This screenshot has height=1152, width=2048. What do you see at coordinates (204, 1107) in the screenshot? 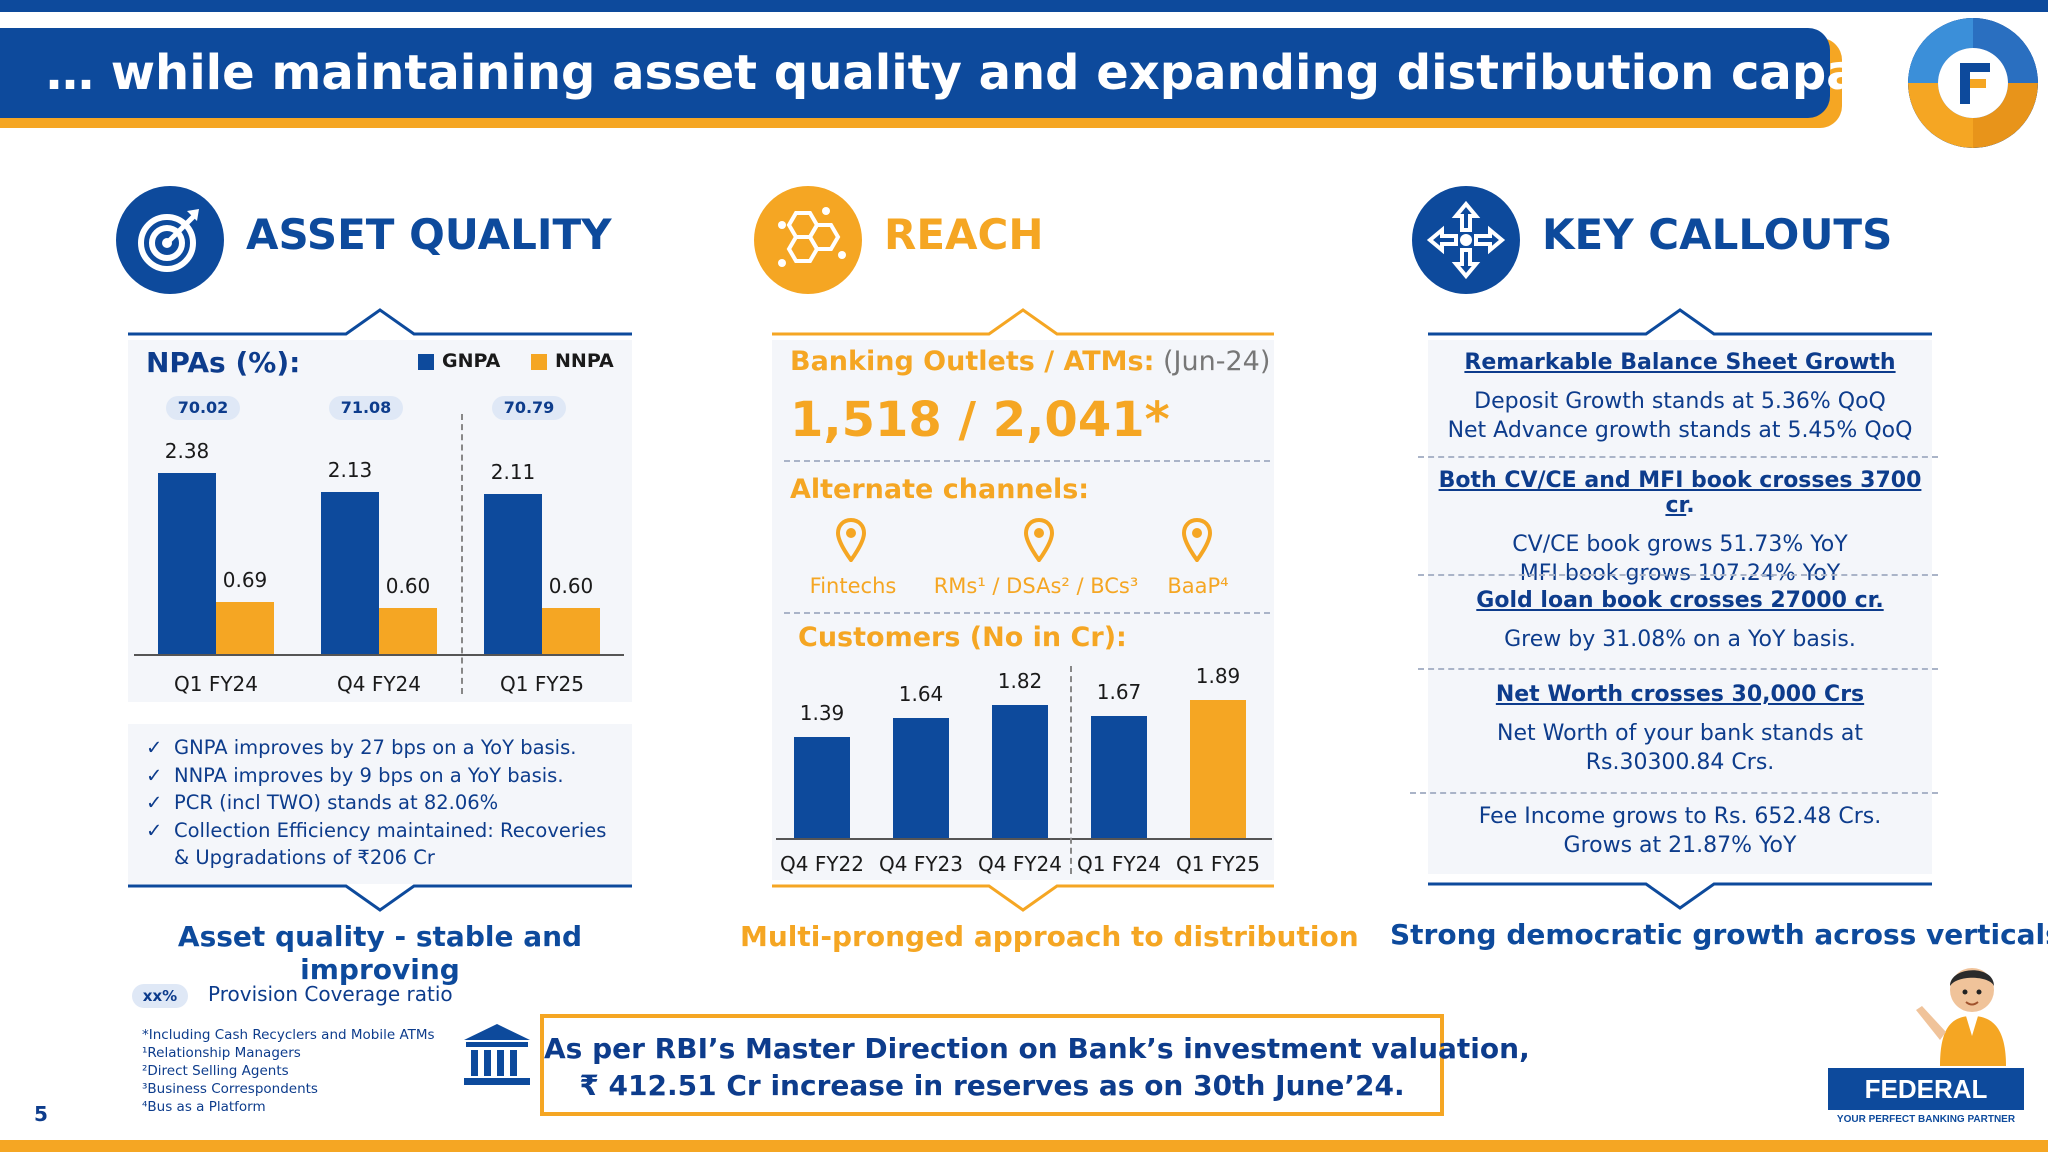
I see `footnote-line: ⁴Bus as a Platform` at bounding box center [204, 1107].